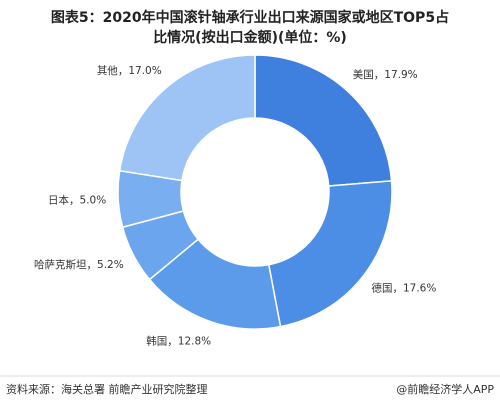  Describe the element at coordinates (107, 389) in the screenshot. I see `source: 资料来源：海关总署 前瞻产业研究院整理` at that location.